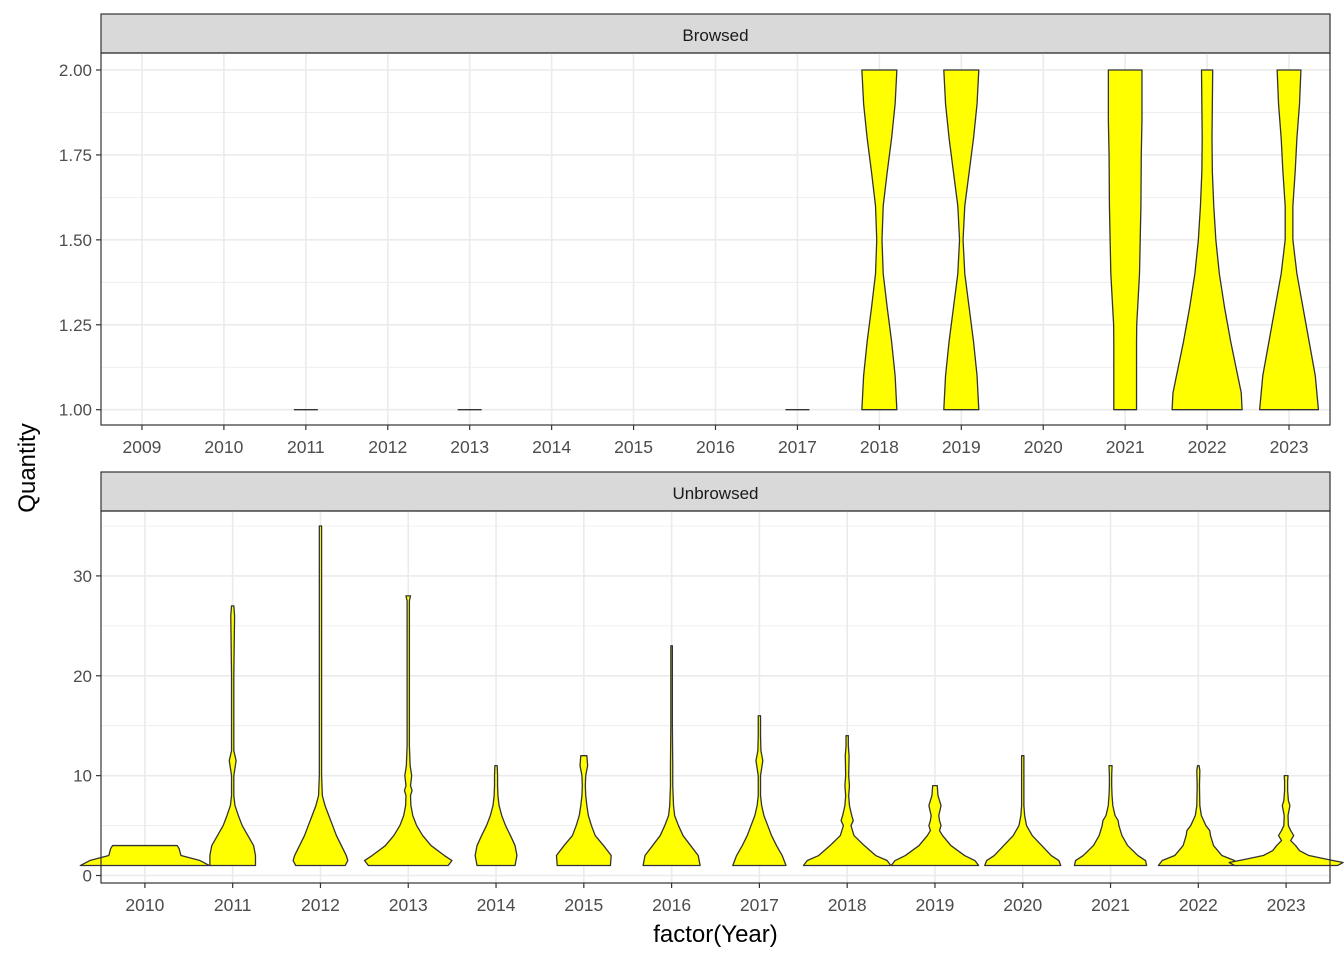 The image size is (1344, 965). Describe the element at coordinates (75, 410) in the screenshot. I see `y-tick-label-browsed: 1.00` at that location.